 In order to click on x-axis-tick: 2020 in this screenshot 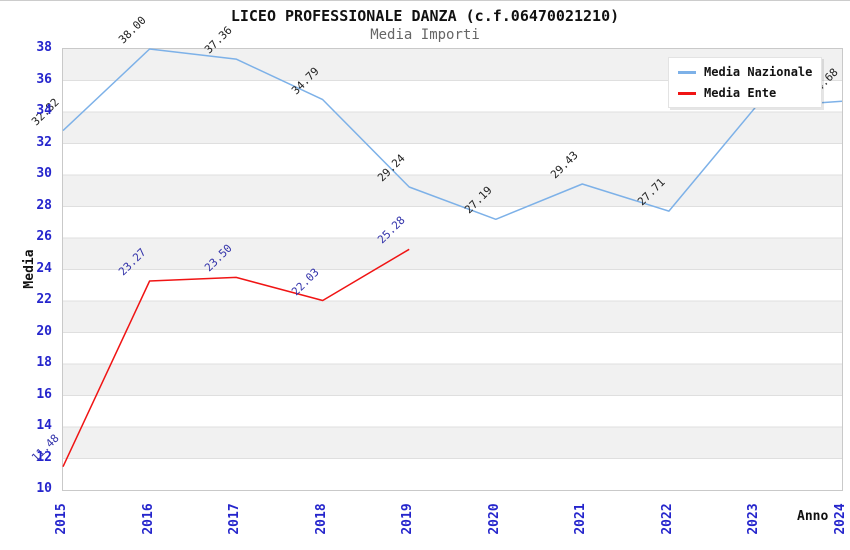, I will do `click(494, 519)`.